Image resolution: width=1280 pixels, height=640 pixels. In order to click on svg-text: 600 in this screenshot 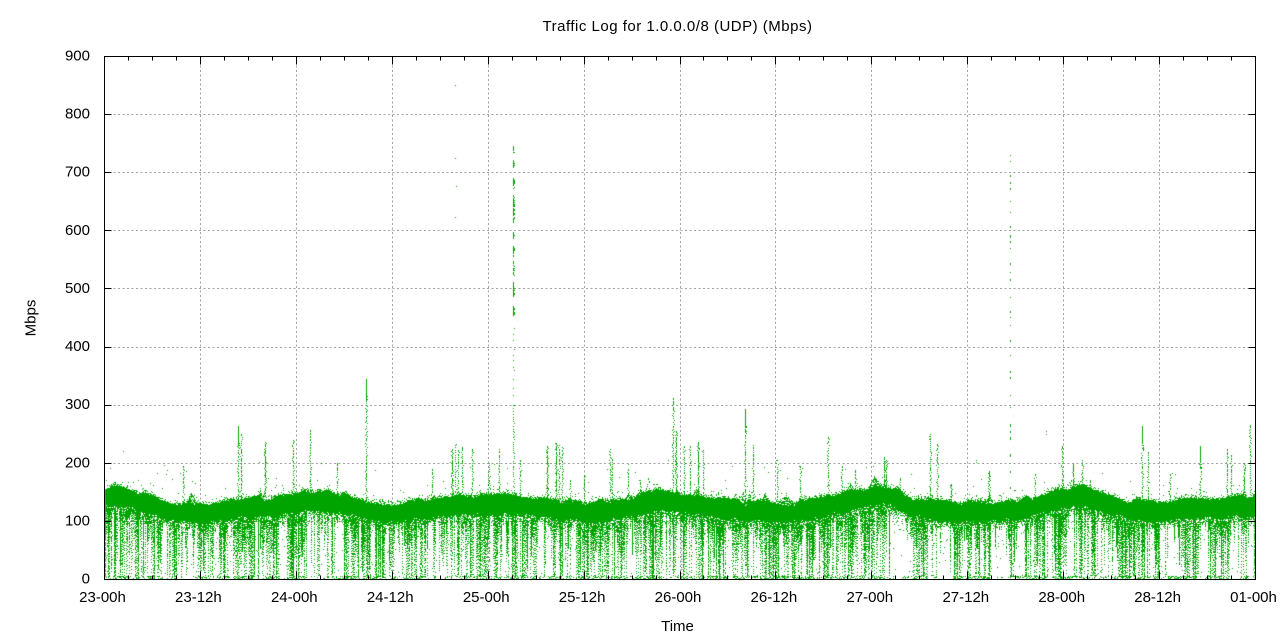, I will do `click(77, 230)`.